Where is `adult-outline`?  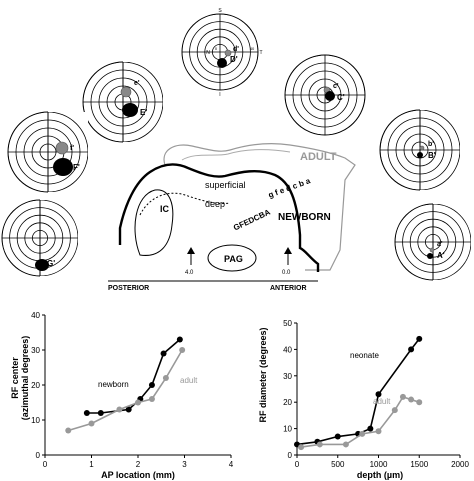 adult-outline is located at coordinates (259, 207).